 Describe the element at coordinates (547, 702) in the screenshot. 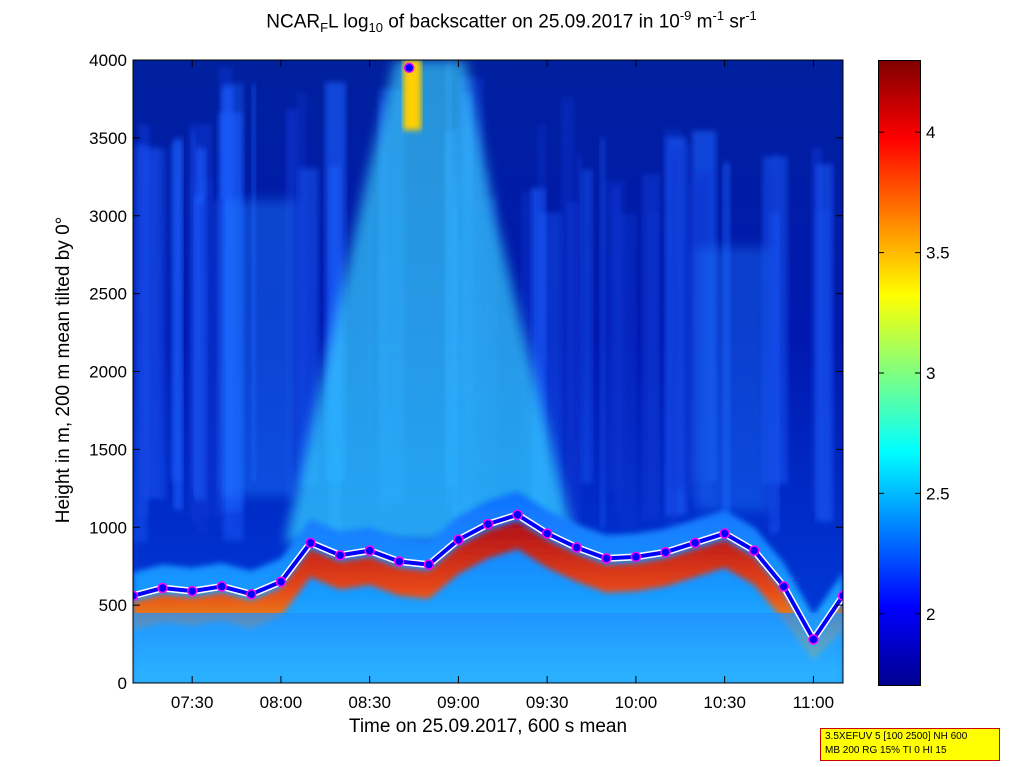

I see `x-tick-label: 09:30` at that location.